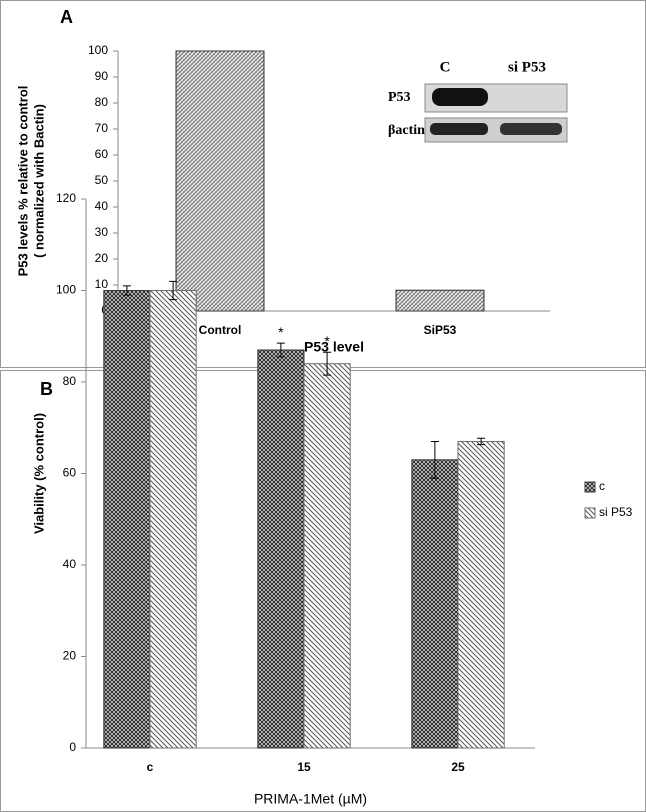 Image resolution: width=646 pixels, height=812 pixels. What do you see at coordinates (66, 198) in the screenshot?
I see `y-tick-label: 120` at bounding box center [66, 198].